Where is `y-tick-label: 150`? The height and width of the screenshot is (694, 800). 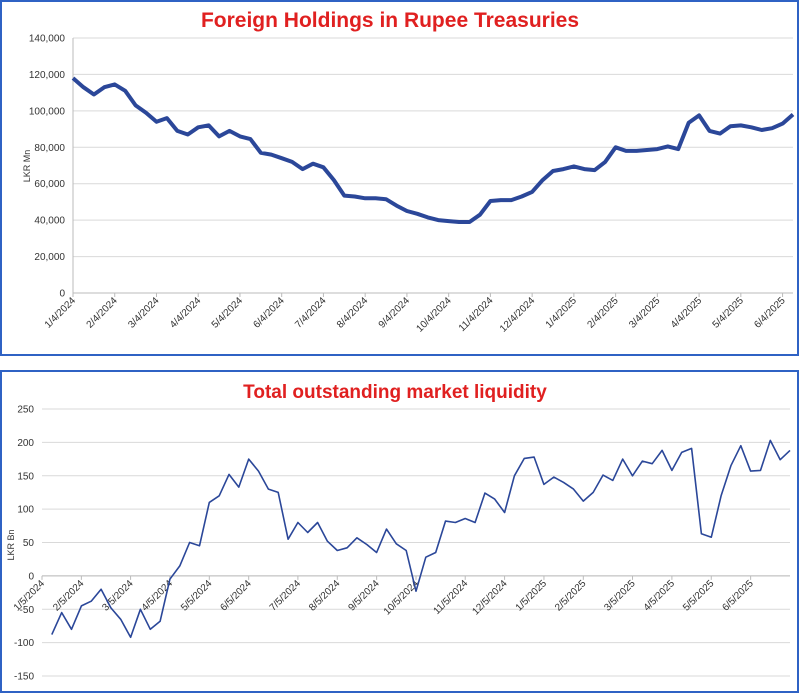 y-tick-label: 150 is located at coordinates (25, 476).